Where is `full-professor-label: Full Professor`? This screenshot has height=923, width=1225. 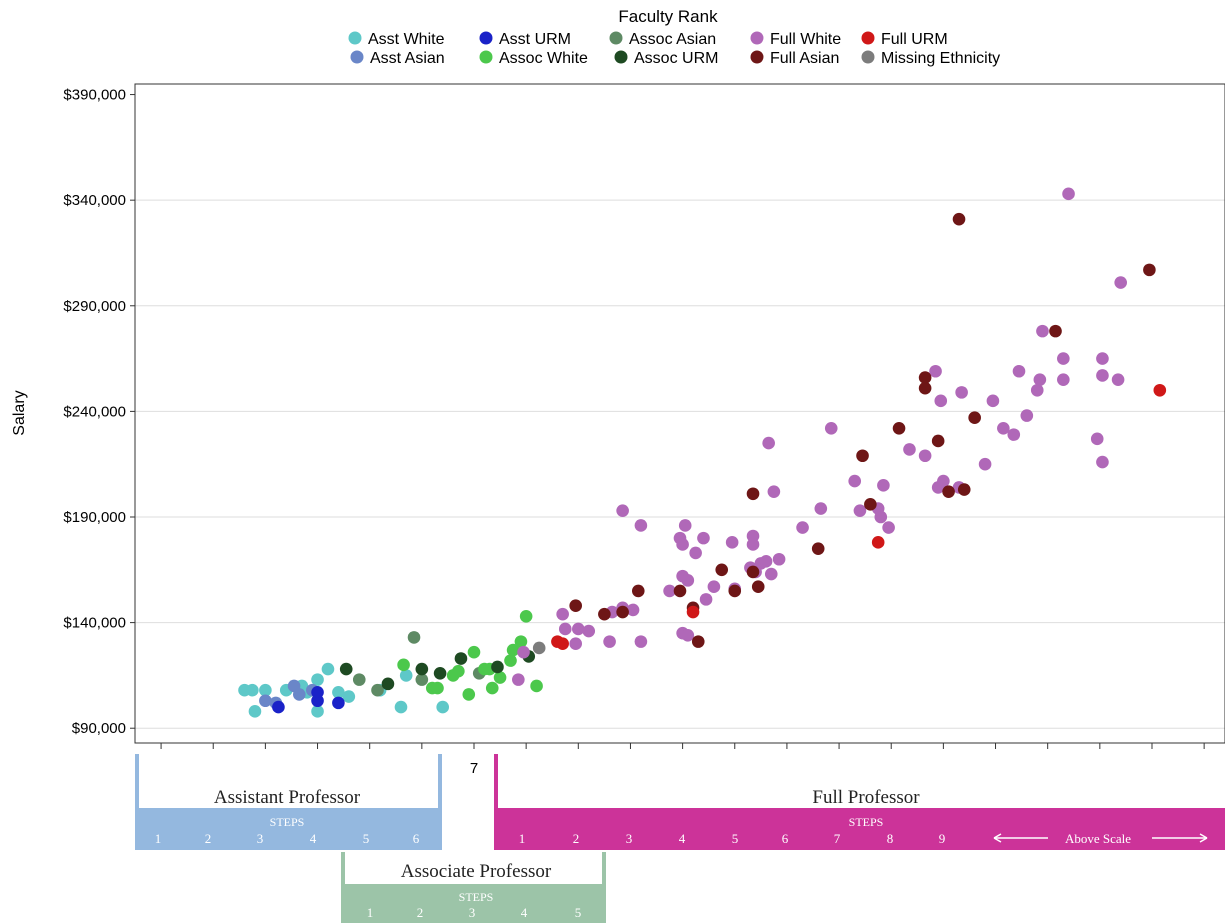 full-professor-label: Full Professor is located at coordinates (866, 797).